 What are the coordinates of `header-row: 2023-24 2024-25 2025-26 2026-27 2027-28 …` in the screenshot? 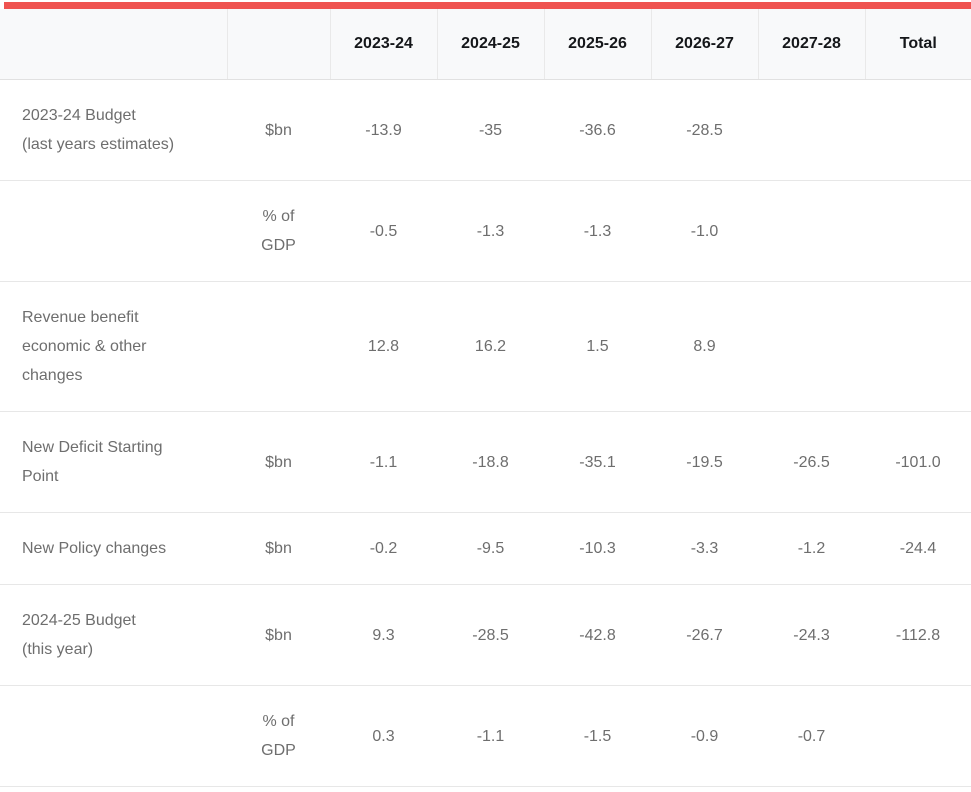 It's located at (485, 44).